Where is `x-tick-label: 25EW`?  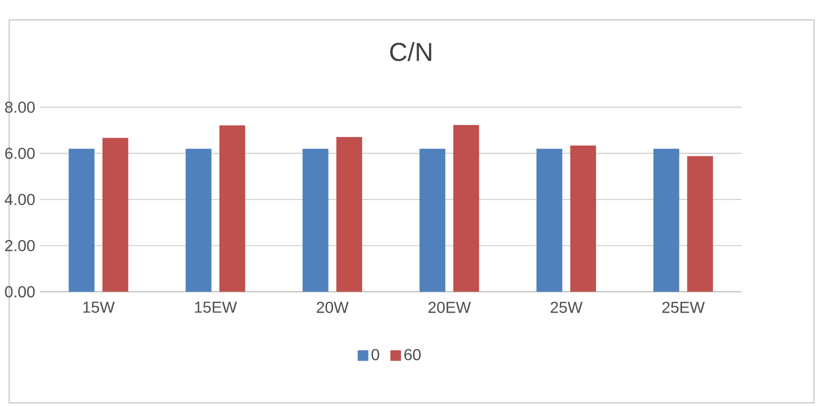 x-tick-label: 25EW is located at coordinates (683, 308).